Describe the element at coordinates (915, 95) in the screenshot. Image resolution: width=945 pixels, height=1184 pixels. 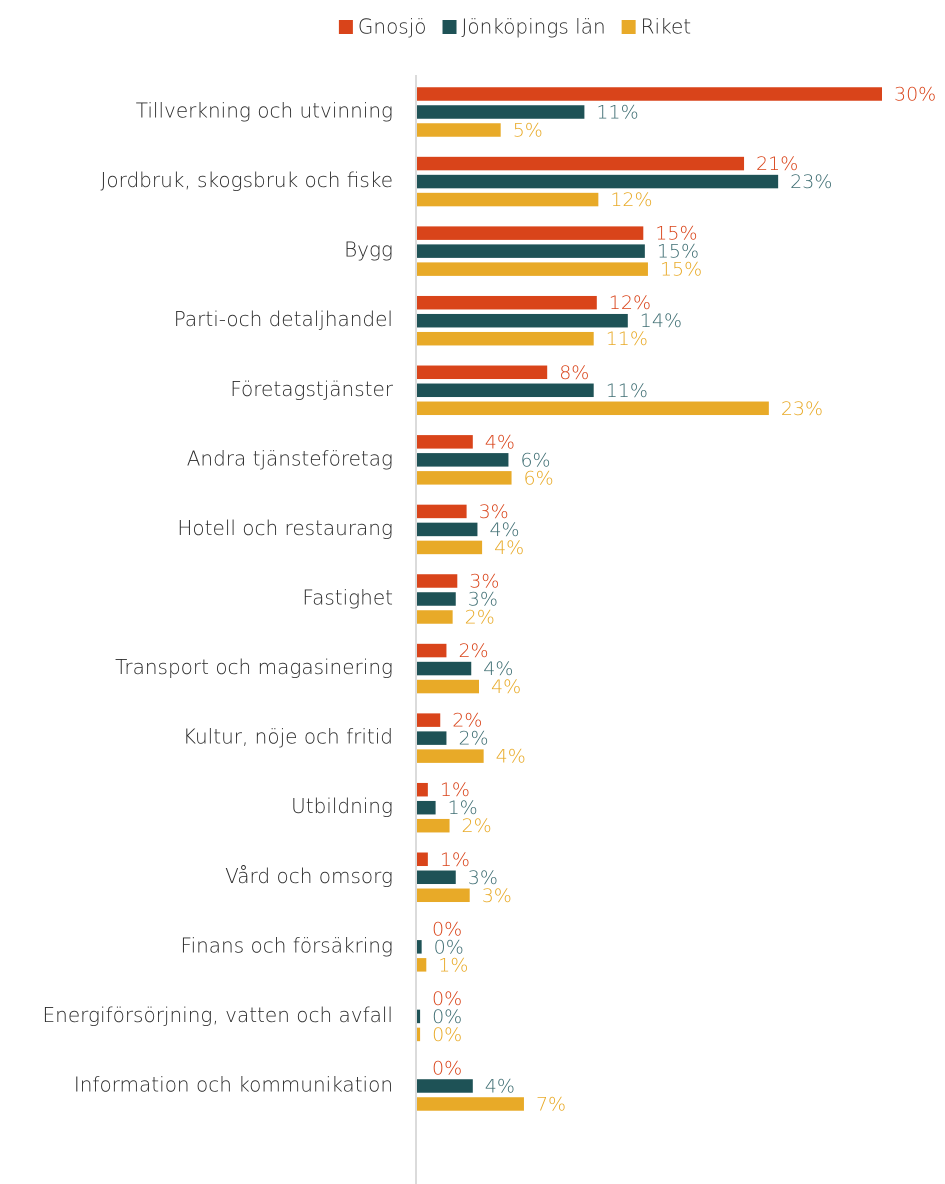
I see `value-label: 30%` at that location.